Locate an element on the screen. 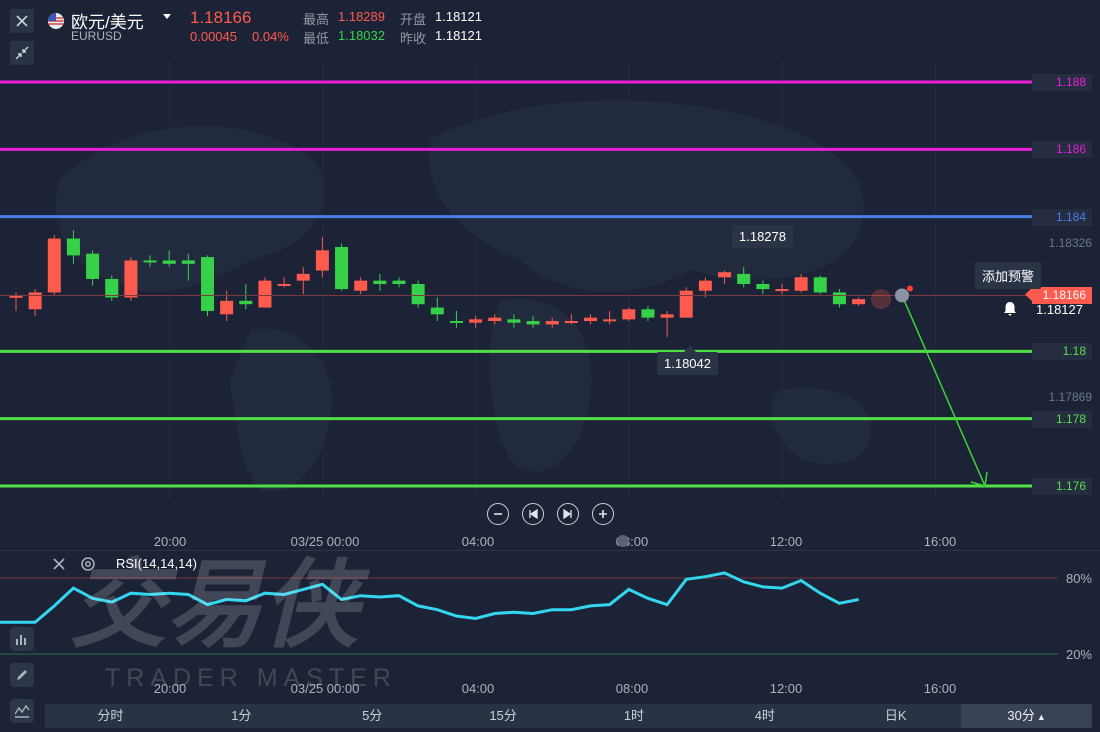 The width and height of the screenshot is (1100, 732). indicator-tool-button is located at coordinates (22, 639).